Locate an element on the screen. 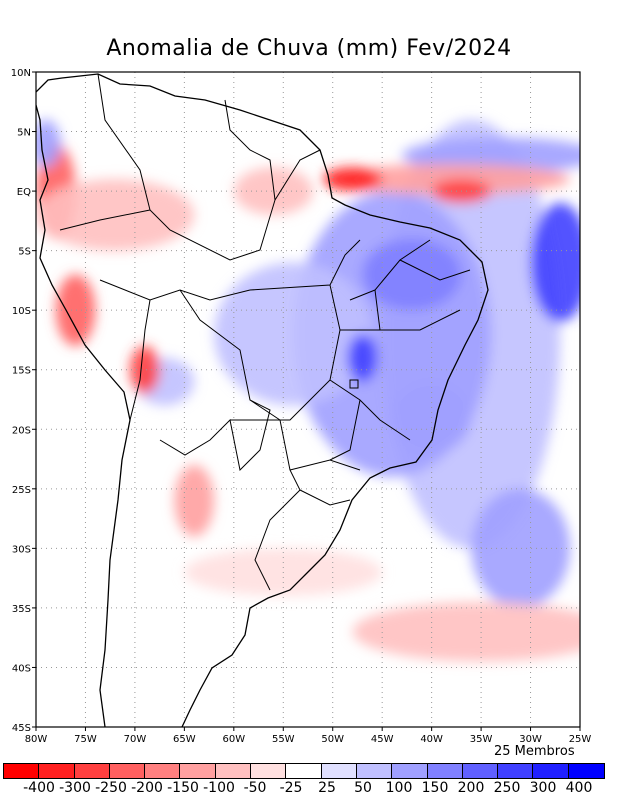 This screenshot has width=618, height=800. y-tick-label: 45S is located at coordinates (21, 728).